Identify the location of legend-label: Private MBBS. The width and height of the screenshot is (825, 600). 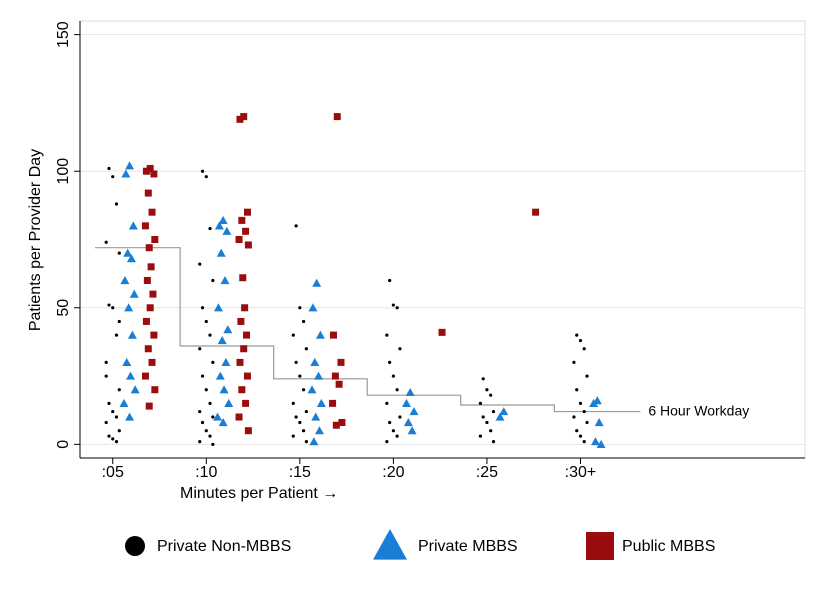
(468, 546).